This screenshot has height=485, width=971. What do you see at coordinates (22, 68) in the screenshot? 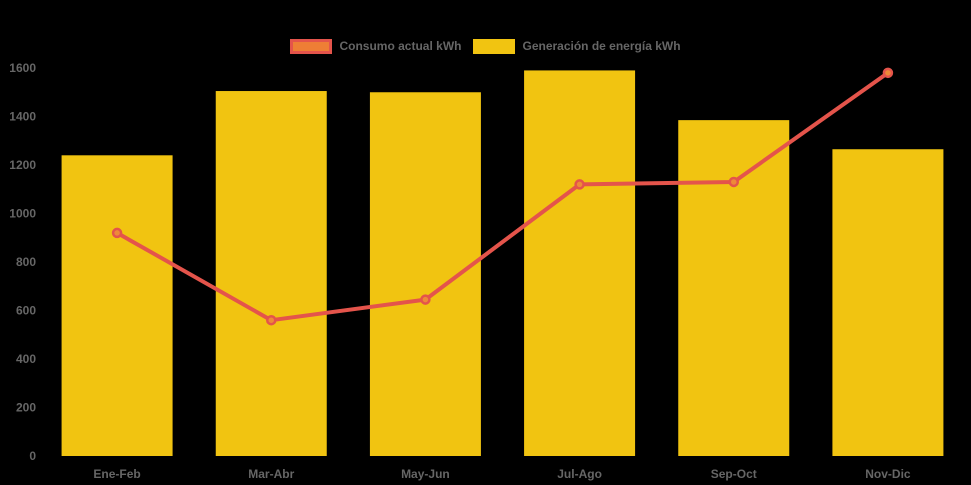
I see `y-axis-tick-label: 1600` at bounding box center [22, 68].